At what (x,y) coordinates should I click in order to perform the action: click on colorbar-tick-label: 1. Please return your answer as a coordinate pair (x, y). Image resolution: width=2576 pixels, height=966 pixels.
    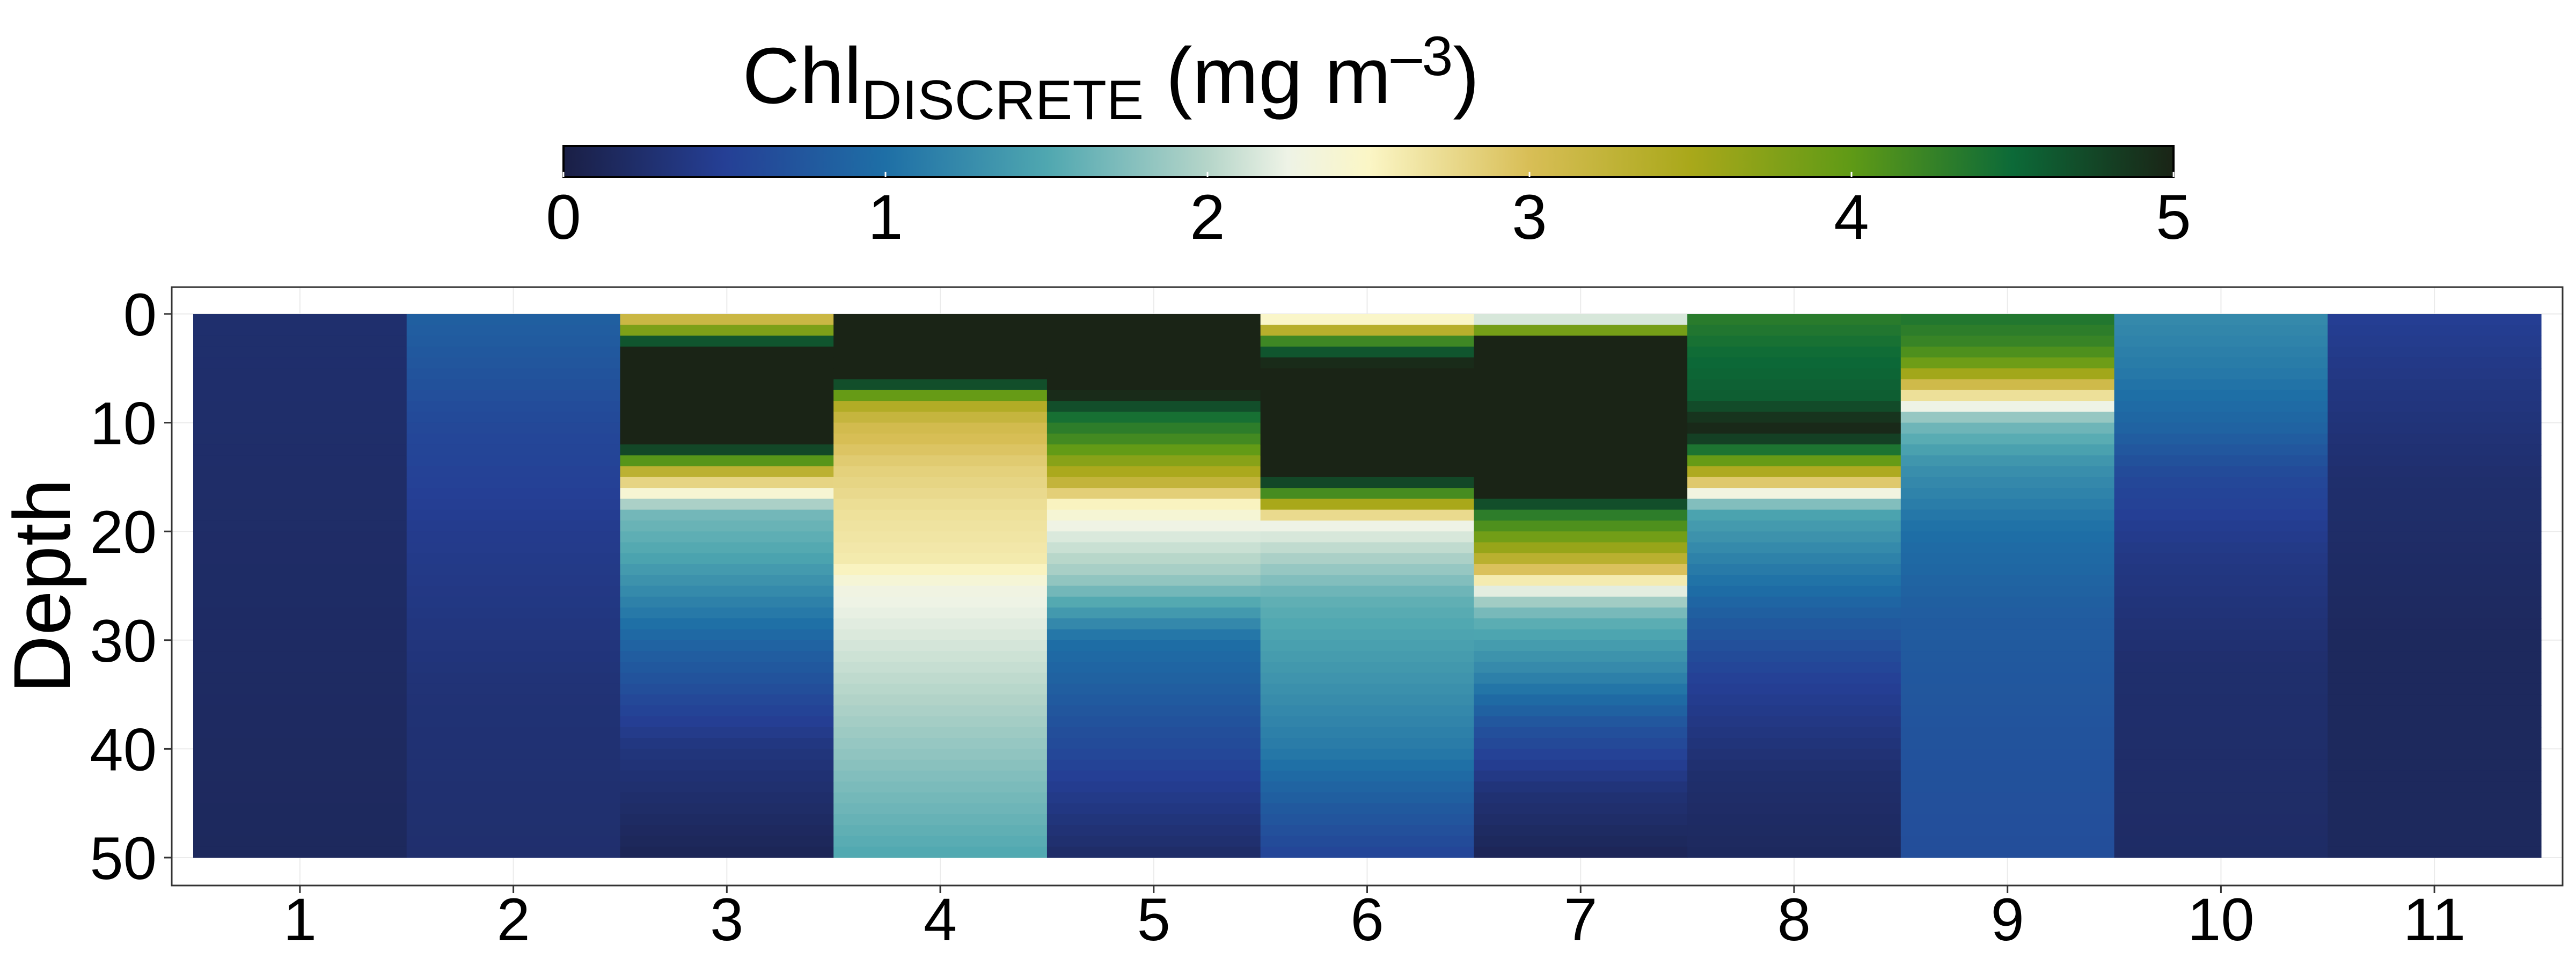
    Looking at the image, I should click on (885, 217).